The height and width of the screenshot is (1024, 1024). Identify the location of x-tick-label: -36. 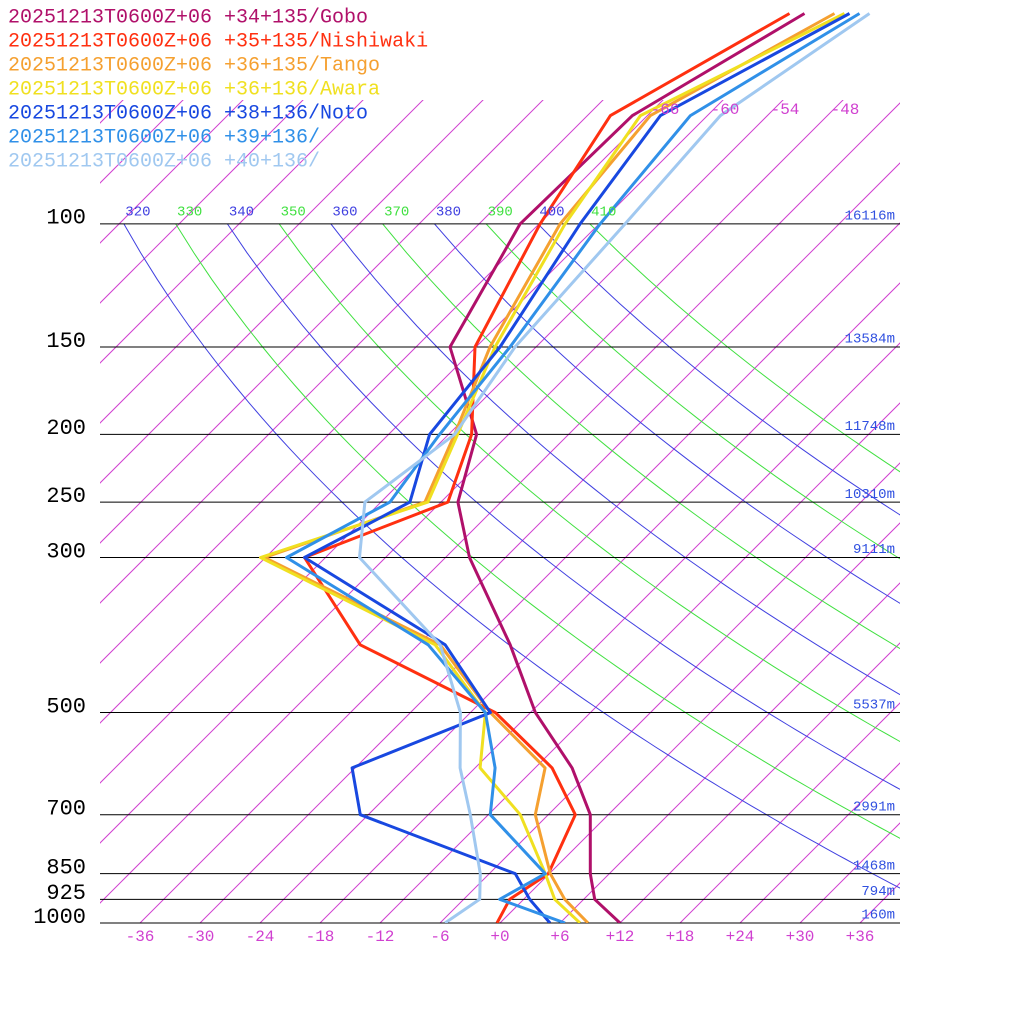
(140, 937).